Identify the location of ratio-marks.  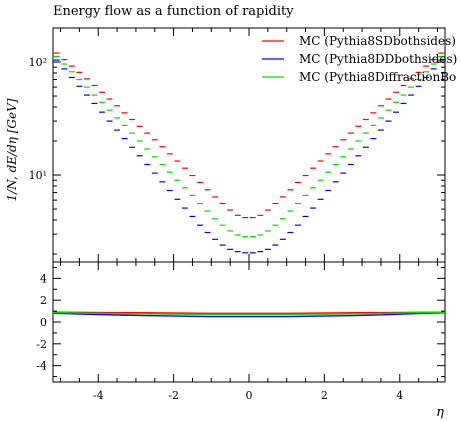
(249, 314).